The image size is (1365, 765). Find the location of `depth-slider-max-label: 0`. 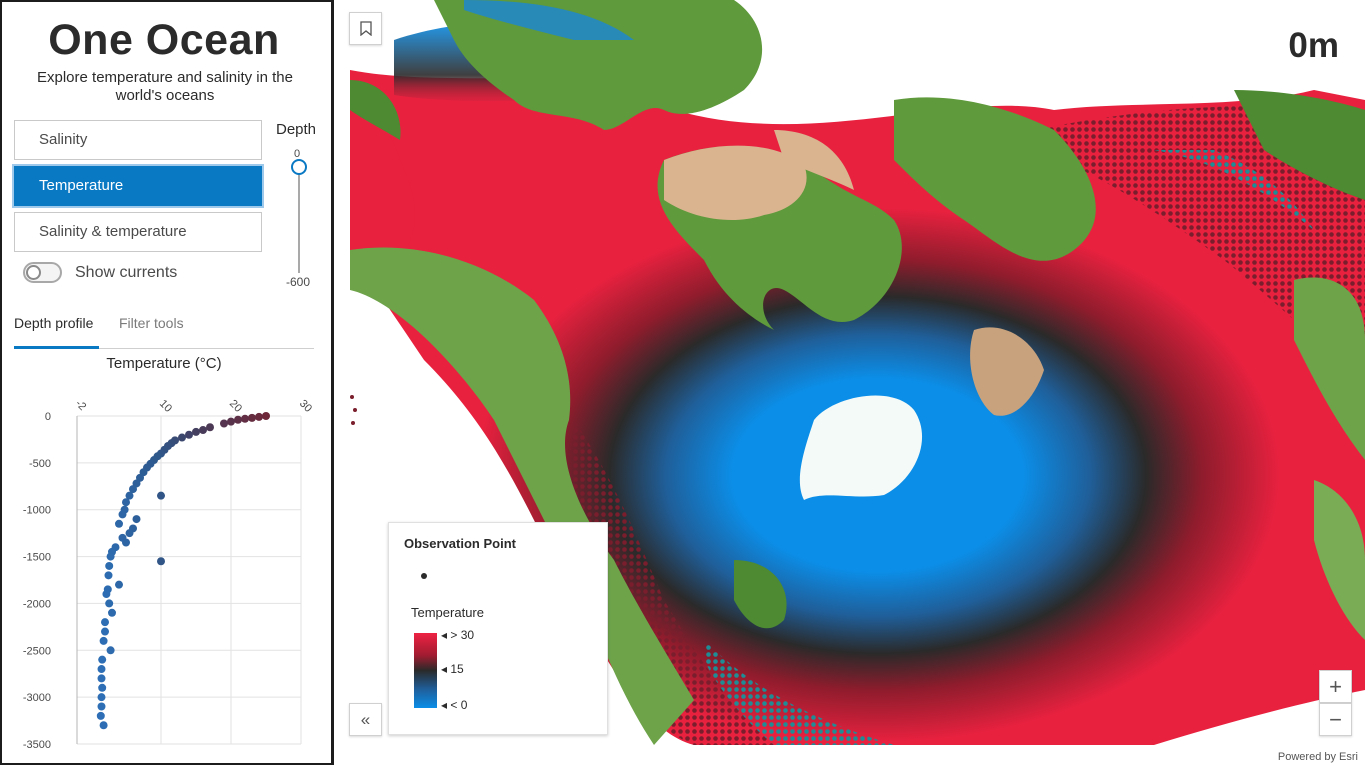

depth-slider-max-label: 0 is located at coordinates (297, 154).